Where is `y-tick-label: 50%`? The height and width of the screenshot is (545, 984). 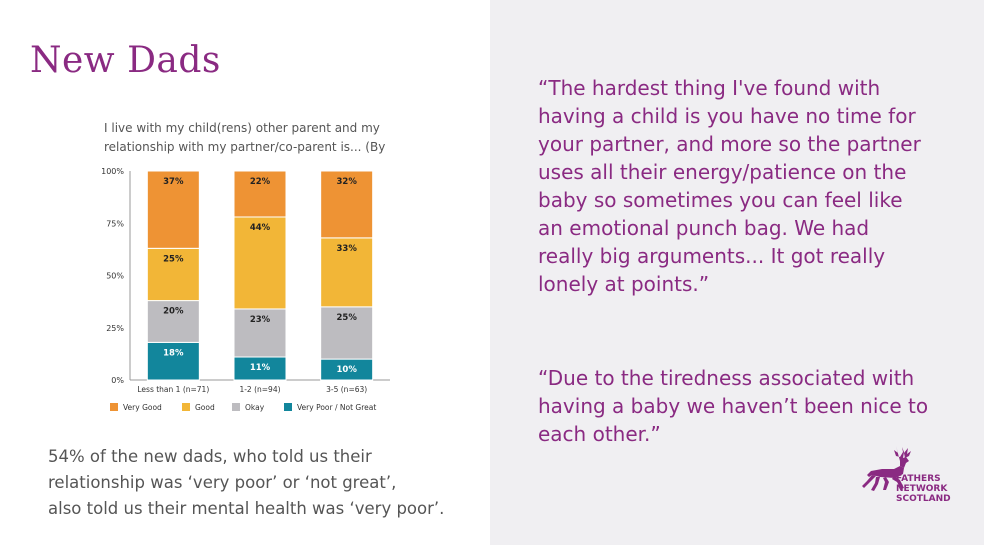
y-tick-label: 50% is located at coordinates (115, 276).